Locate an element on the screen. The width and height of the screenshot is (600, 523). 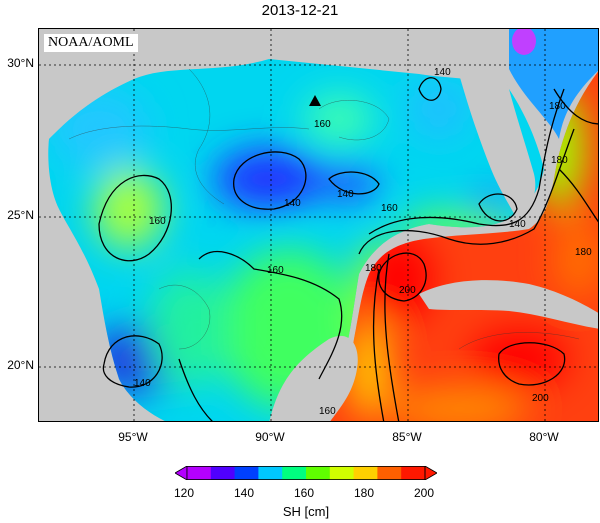
colorbar is located at coordinates (306, 473).